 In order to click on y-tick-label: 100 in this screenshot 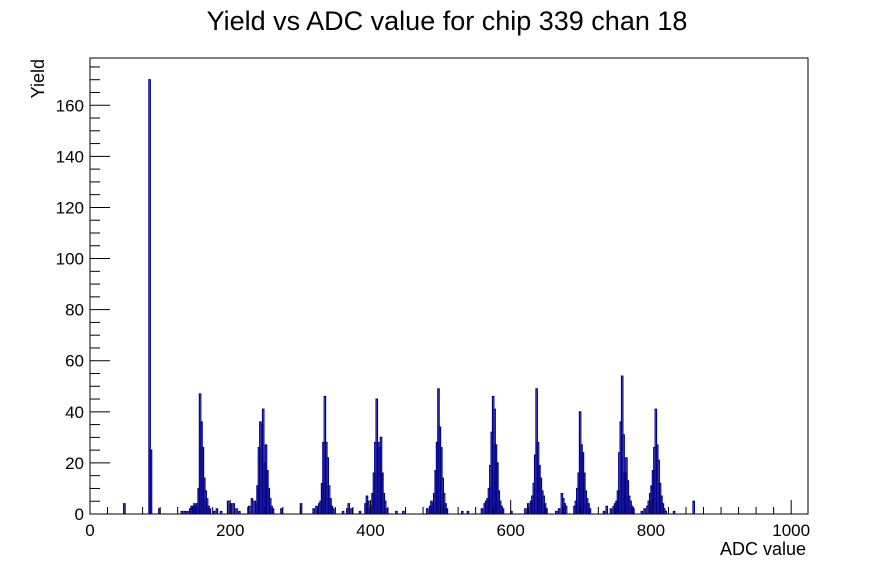, I will do `click(70, 259)`.